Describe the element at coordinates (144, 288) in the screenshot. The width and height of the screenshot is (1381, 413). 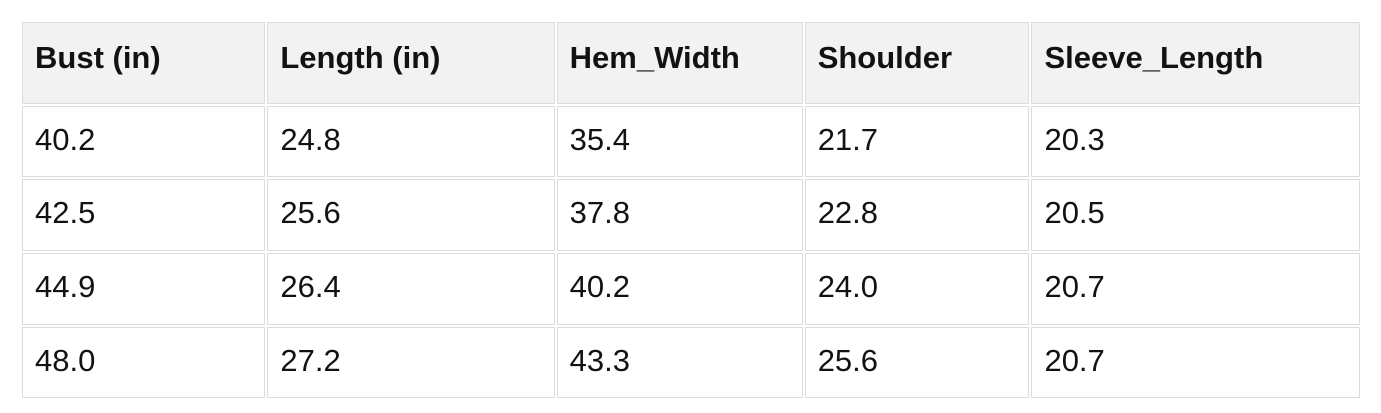
I see `table-cell: 44.9` at that location.